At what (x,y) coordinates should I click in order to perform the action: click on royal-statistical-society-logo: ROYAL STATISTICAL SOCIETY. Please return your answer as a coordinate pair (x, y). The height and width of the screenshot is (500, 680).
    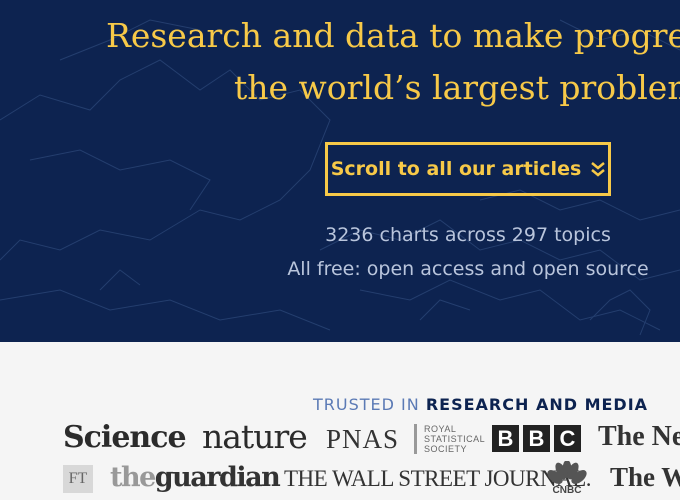
    Looking at the image, I should click on (449, 439).